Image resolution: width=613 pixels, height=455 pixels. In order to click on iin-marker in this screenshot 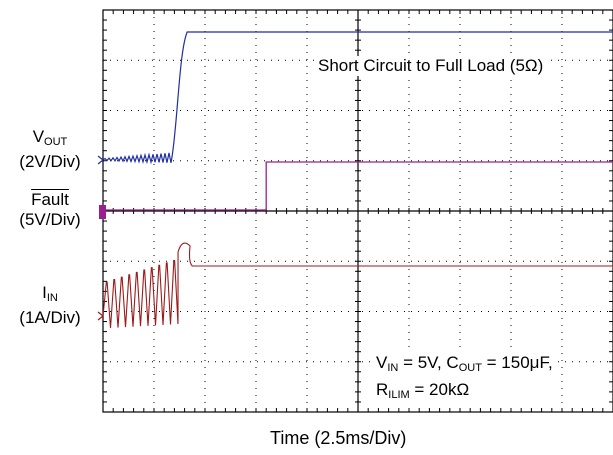, I will do `click(100, 316)`.